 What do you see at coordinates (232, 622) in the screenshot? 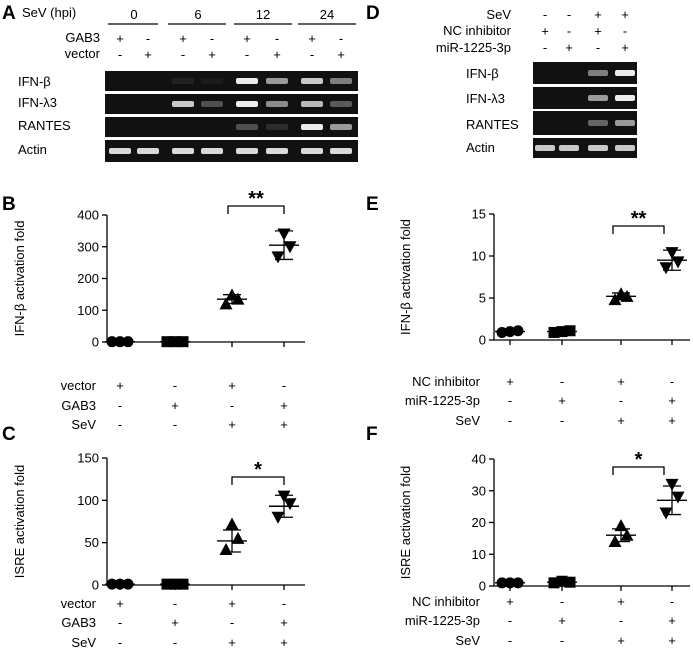
I see `cond-sign-c-r1-c2: -` at bounding box center [232, 622].